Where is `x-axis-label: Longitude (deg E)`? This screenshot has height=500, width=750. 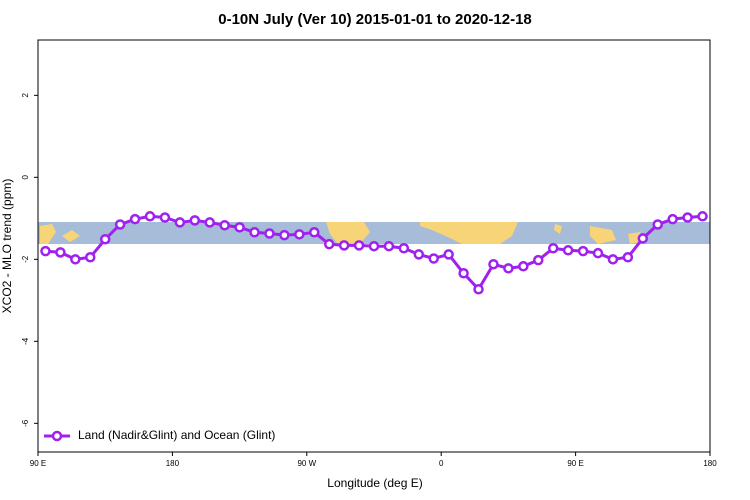 x-axis-label: Longitude (deg E) is located at coordinates (374, 483).